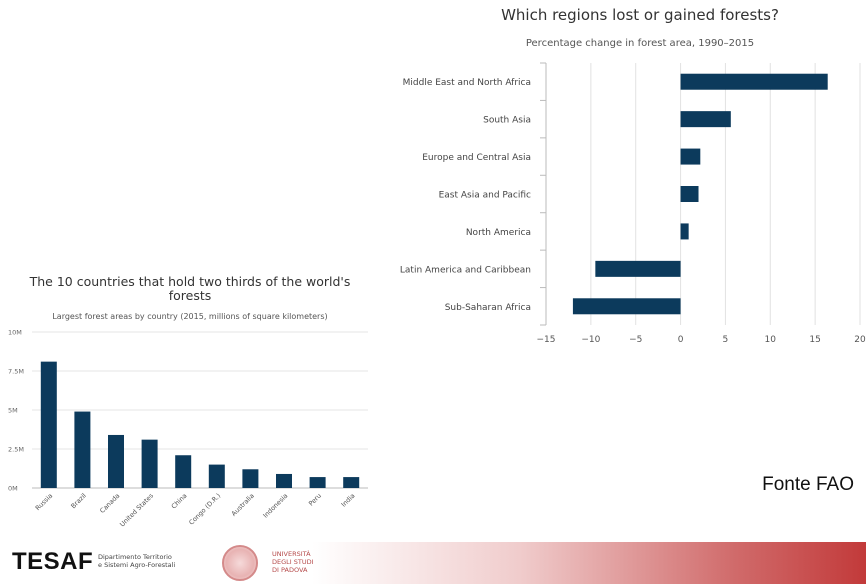 This screenshot has height=584, width=866. Describe the element at coordinates (179, 501) in the screenshot. I see `countries-x-tick-label: China` at that location.